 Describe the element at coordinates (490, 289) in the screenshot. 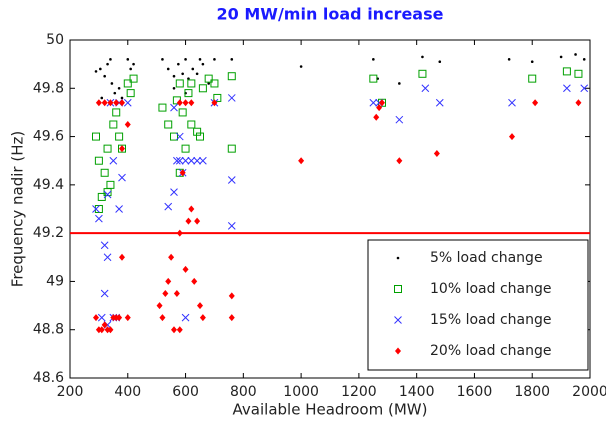

I see `legend-label: 10% load change` at that location.